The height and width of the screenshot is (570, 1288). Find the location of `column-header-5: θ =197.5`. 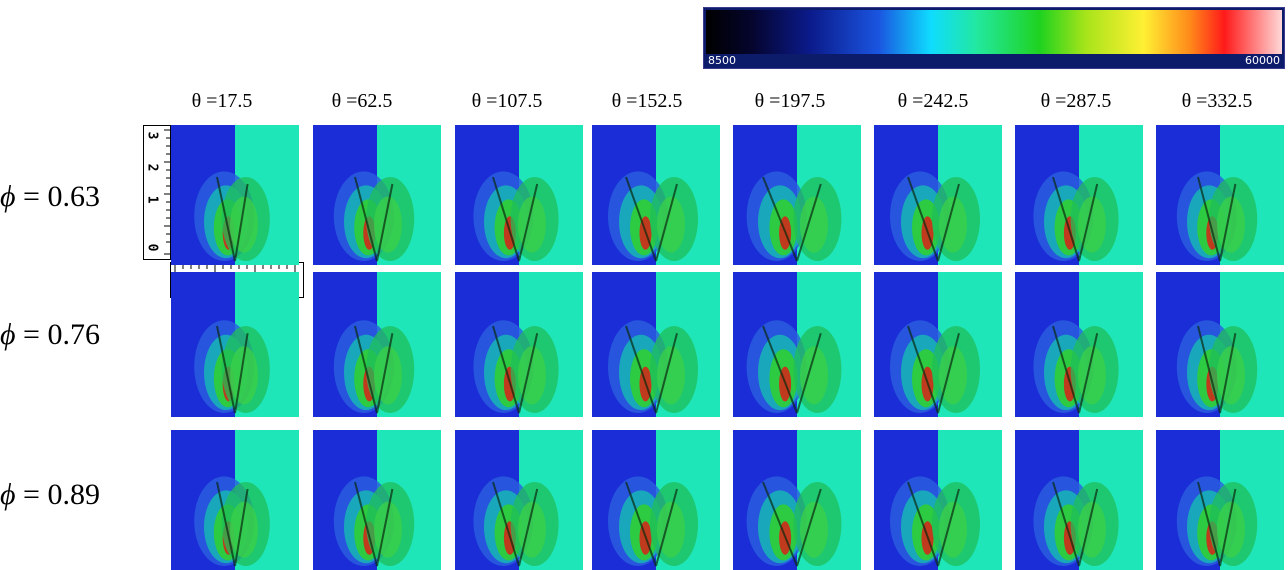

column-header-5: θ =197.5 is located at coordinates (790, 101).